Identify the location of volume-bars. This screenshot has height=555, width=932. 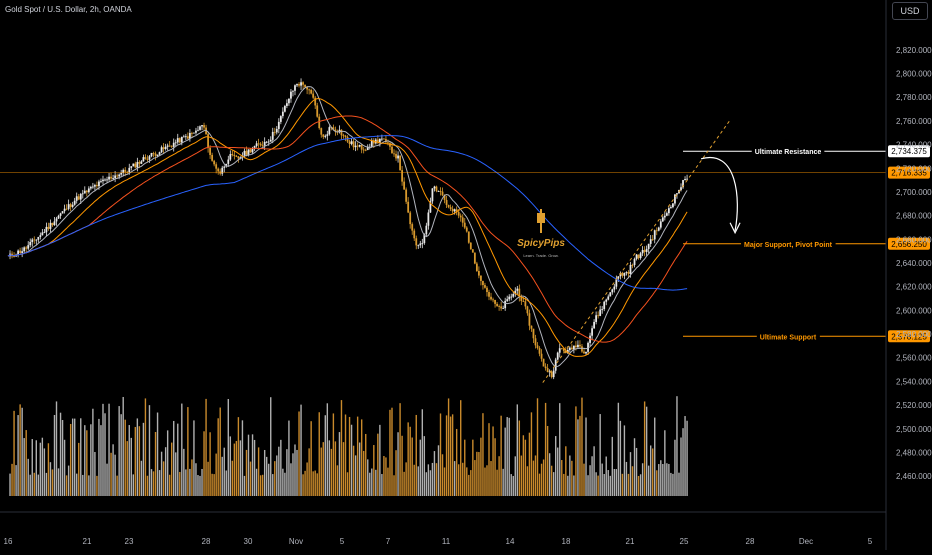
(348, 446).